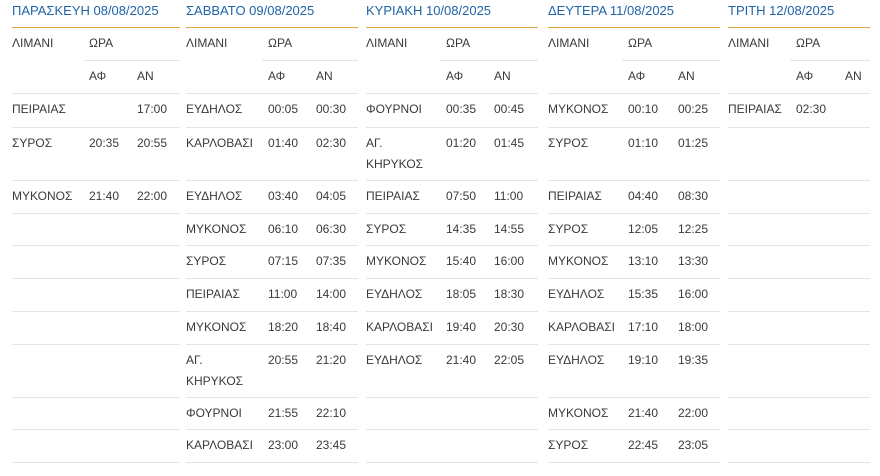 This screenshot has width=880, height=476. I want to click on arrival-time: 22:00, so click(152, 196).